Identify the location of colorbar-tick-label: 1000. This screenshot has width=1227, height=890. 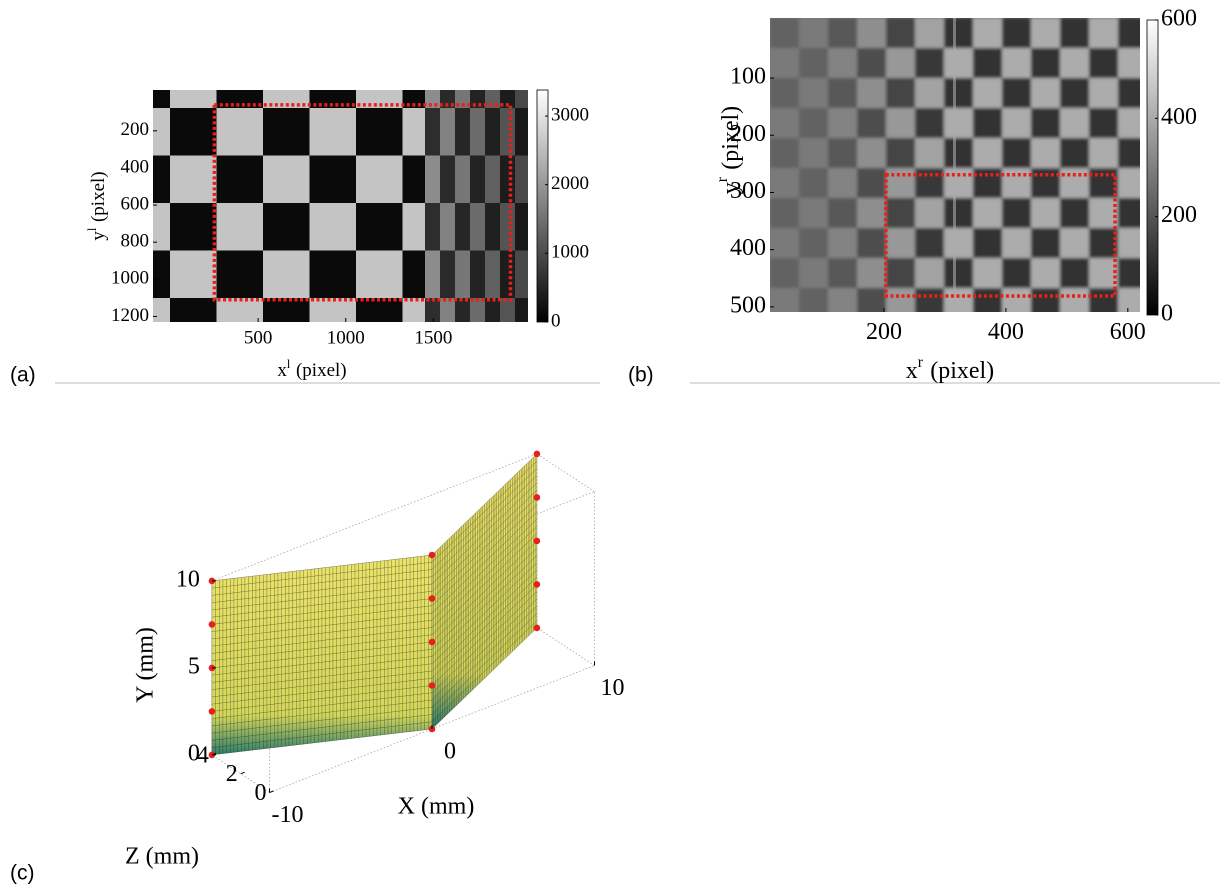
(570, 252).